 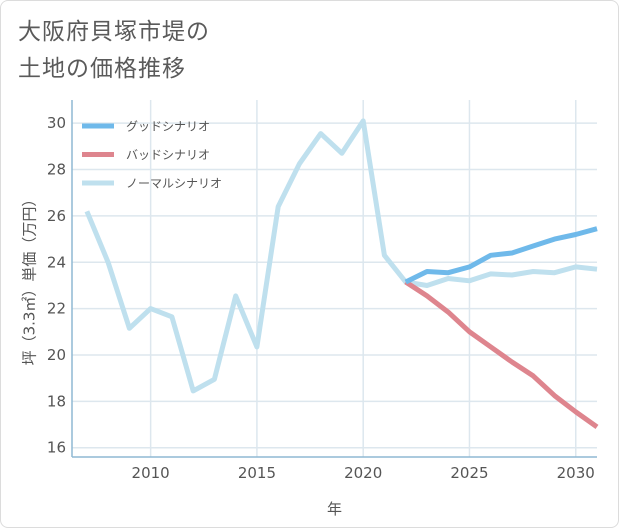 I want to click on chart-title-line-2: 土地の価格推移, so click(x=102, y=69).